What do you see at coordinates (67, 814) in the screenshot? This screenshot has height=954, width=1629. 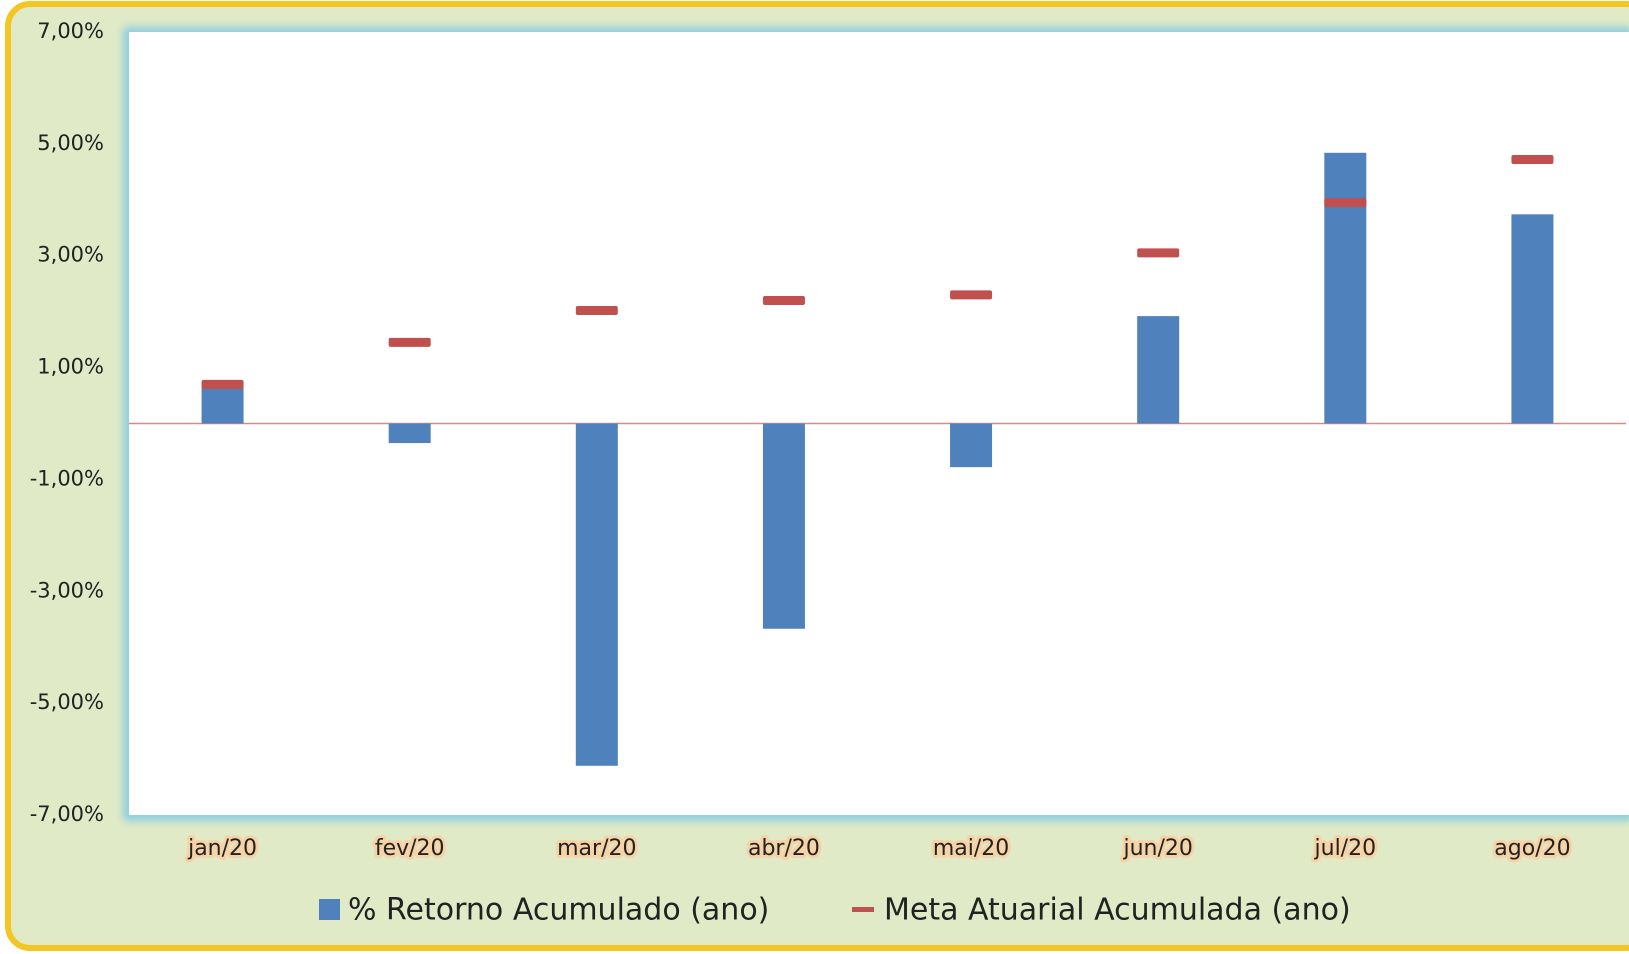 I see `y-tick-label: -7,00%` at bounding box center [67, 814].